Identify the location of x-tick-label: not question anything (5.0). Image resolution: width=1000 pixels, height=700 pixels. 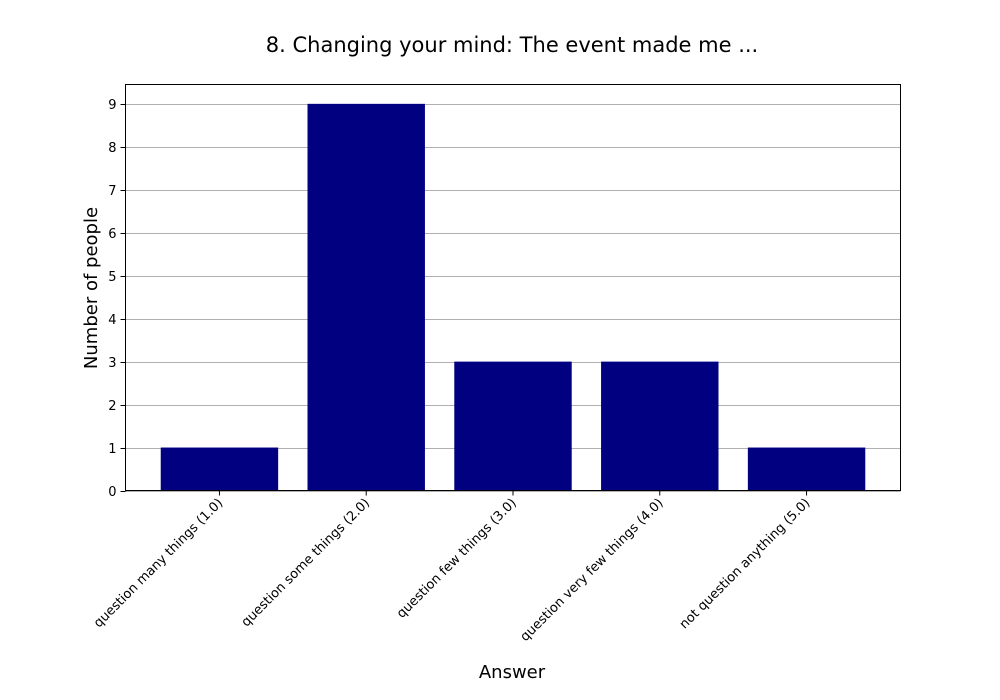
(745, 564).